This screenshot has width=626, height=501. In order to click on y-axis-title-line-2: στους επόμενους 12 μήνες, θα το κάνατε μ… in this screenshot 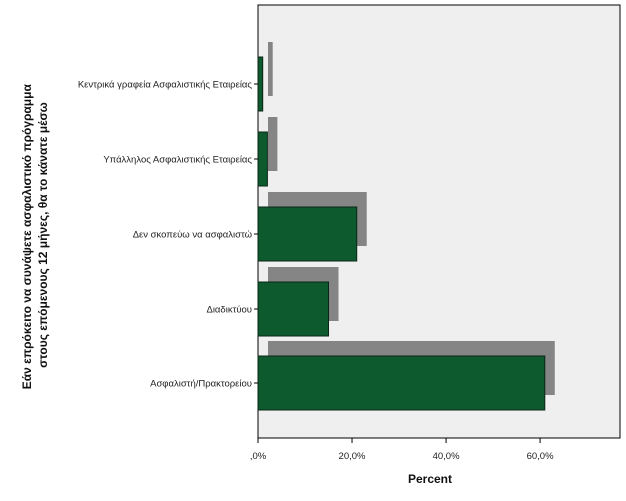, I will do `click(43, 235)`.